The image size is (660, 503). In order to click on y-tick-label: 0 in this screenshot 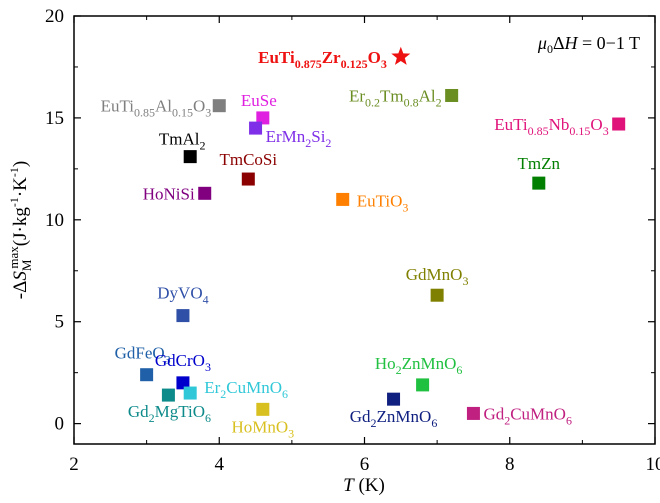, I will do `click(60, 424)`.